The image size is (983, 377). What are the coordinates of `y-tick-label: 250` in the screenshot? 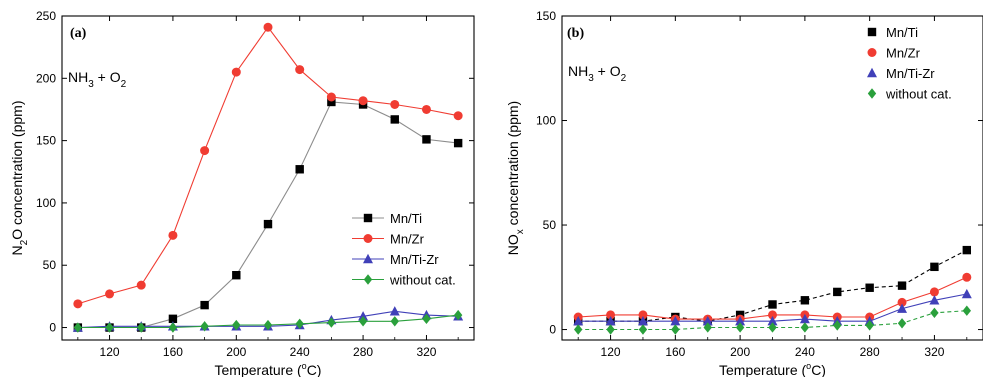 It's located at (46, 16).